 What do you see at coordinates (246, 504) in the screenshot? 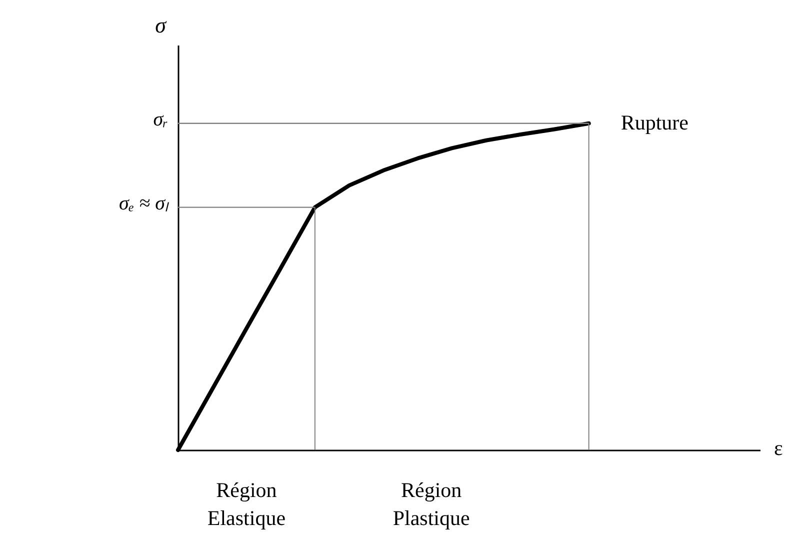
I see `text: Région Elastique` at bounding box center [246, 504].